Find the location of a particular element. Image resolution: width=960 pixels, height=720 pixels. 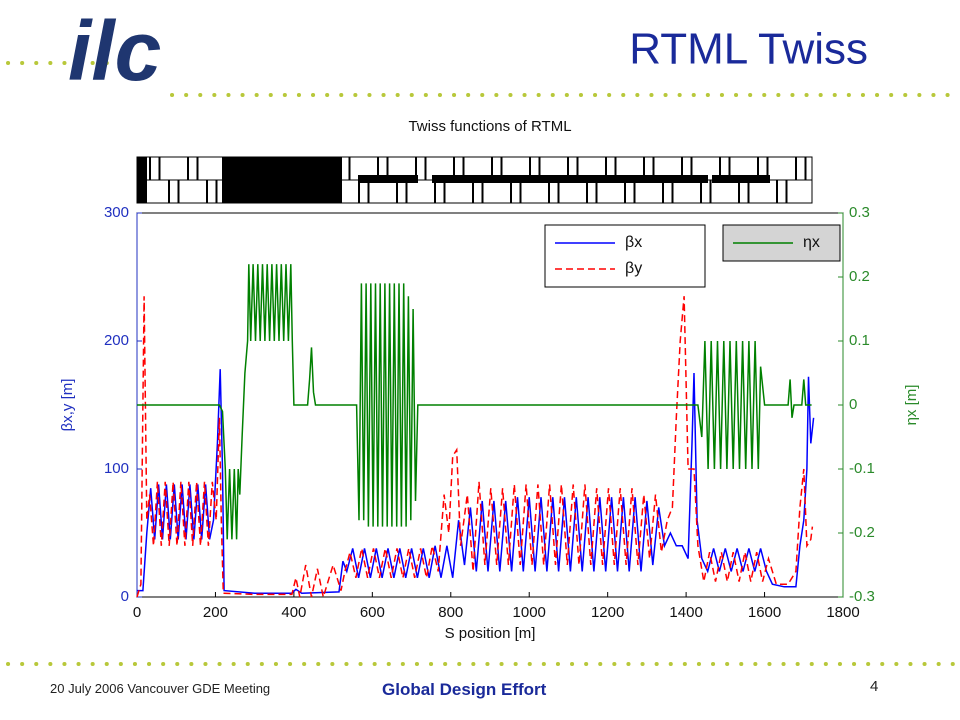

x-tick-label: 1800 is located at coordinates (842, 612).